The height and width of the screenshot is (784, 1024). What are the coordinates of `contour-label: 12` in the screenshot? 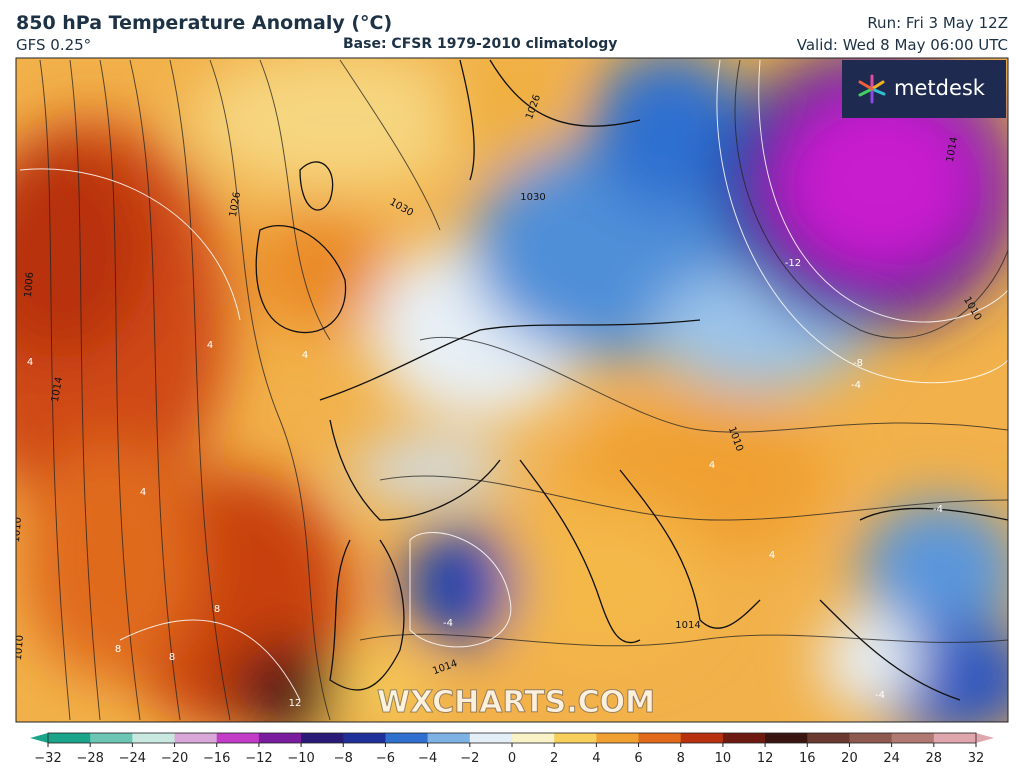 It's located at (295, 703).